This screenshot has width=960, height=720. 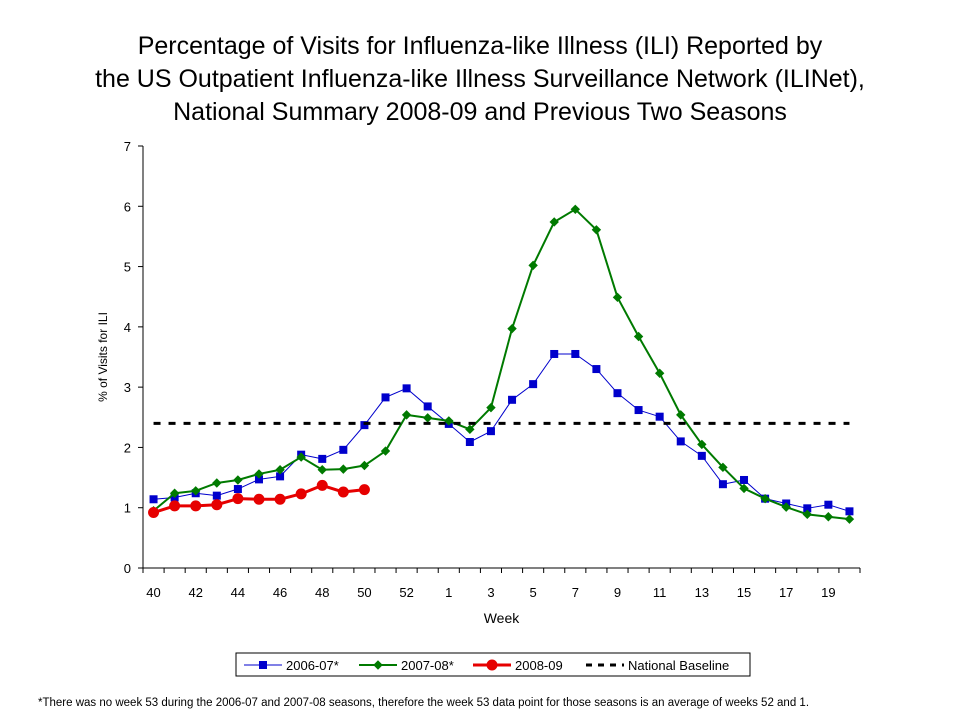 What do you see at coordinates (364, 592) in the screenshot?
I see `x-tick-label: 50` at bounding box center [364, 592].